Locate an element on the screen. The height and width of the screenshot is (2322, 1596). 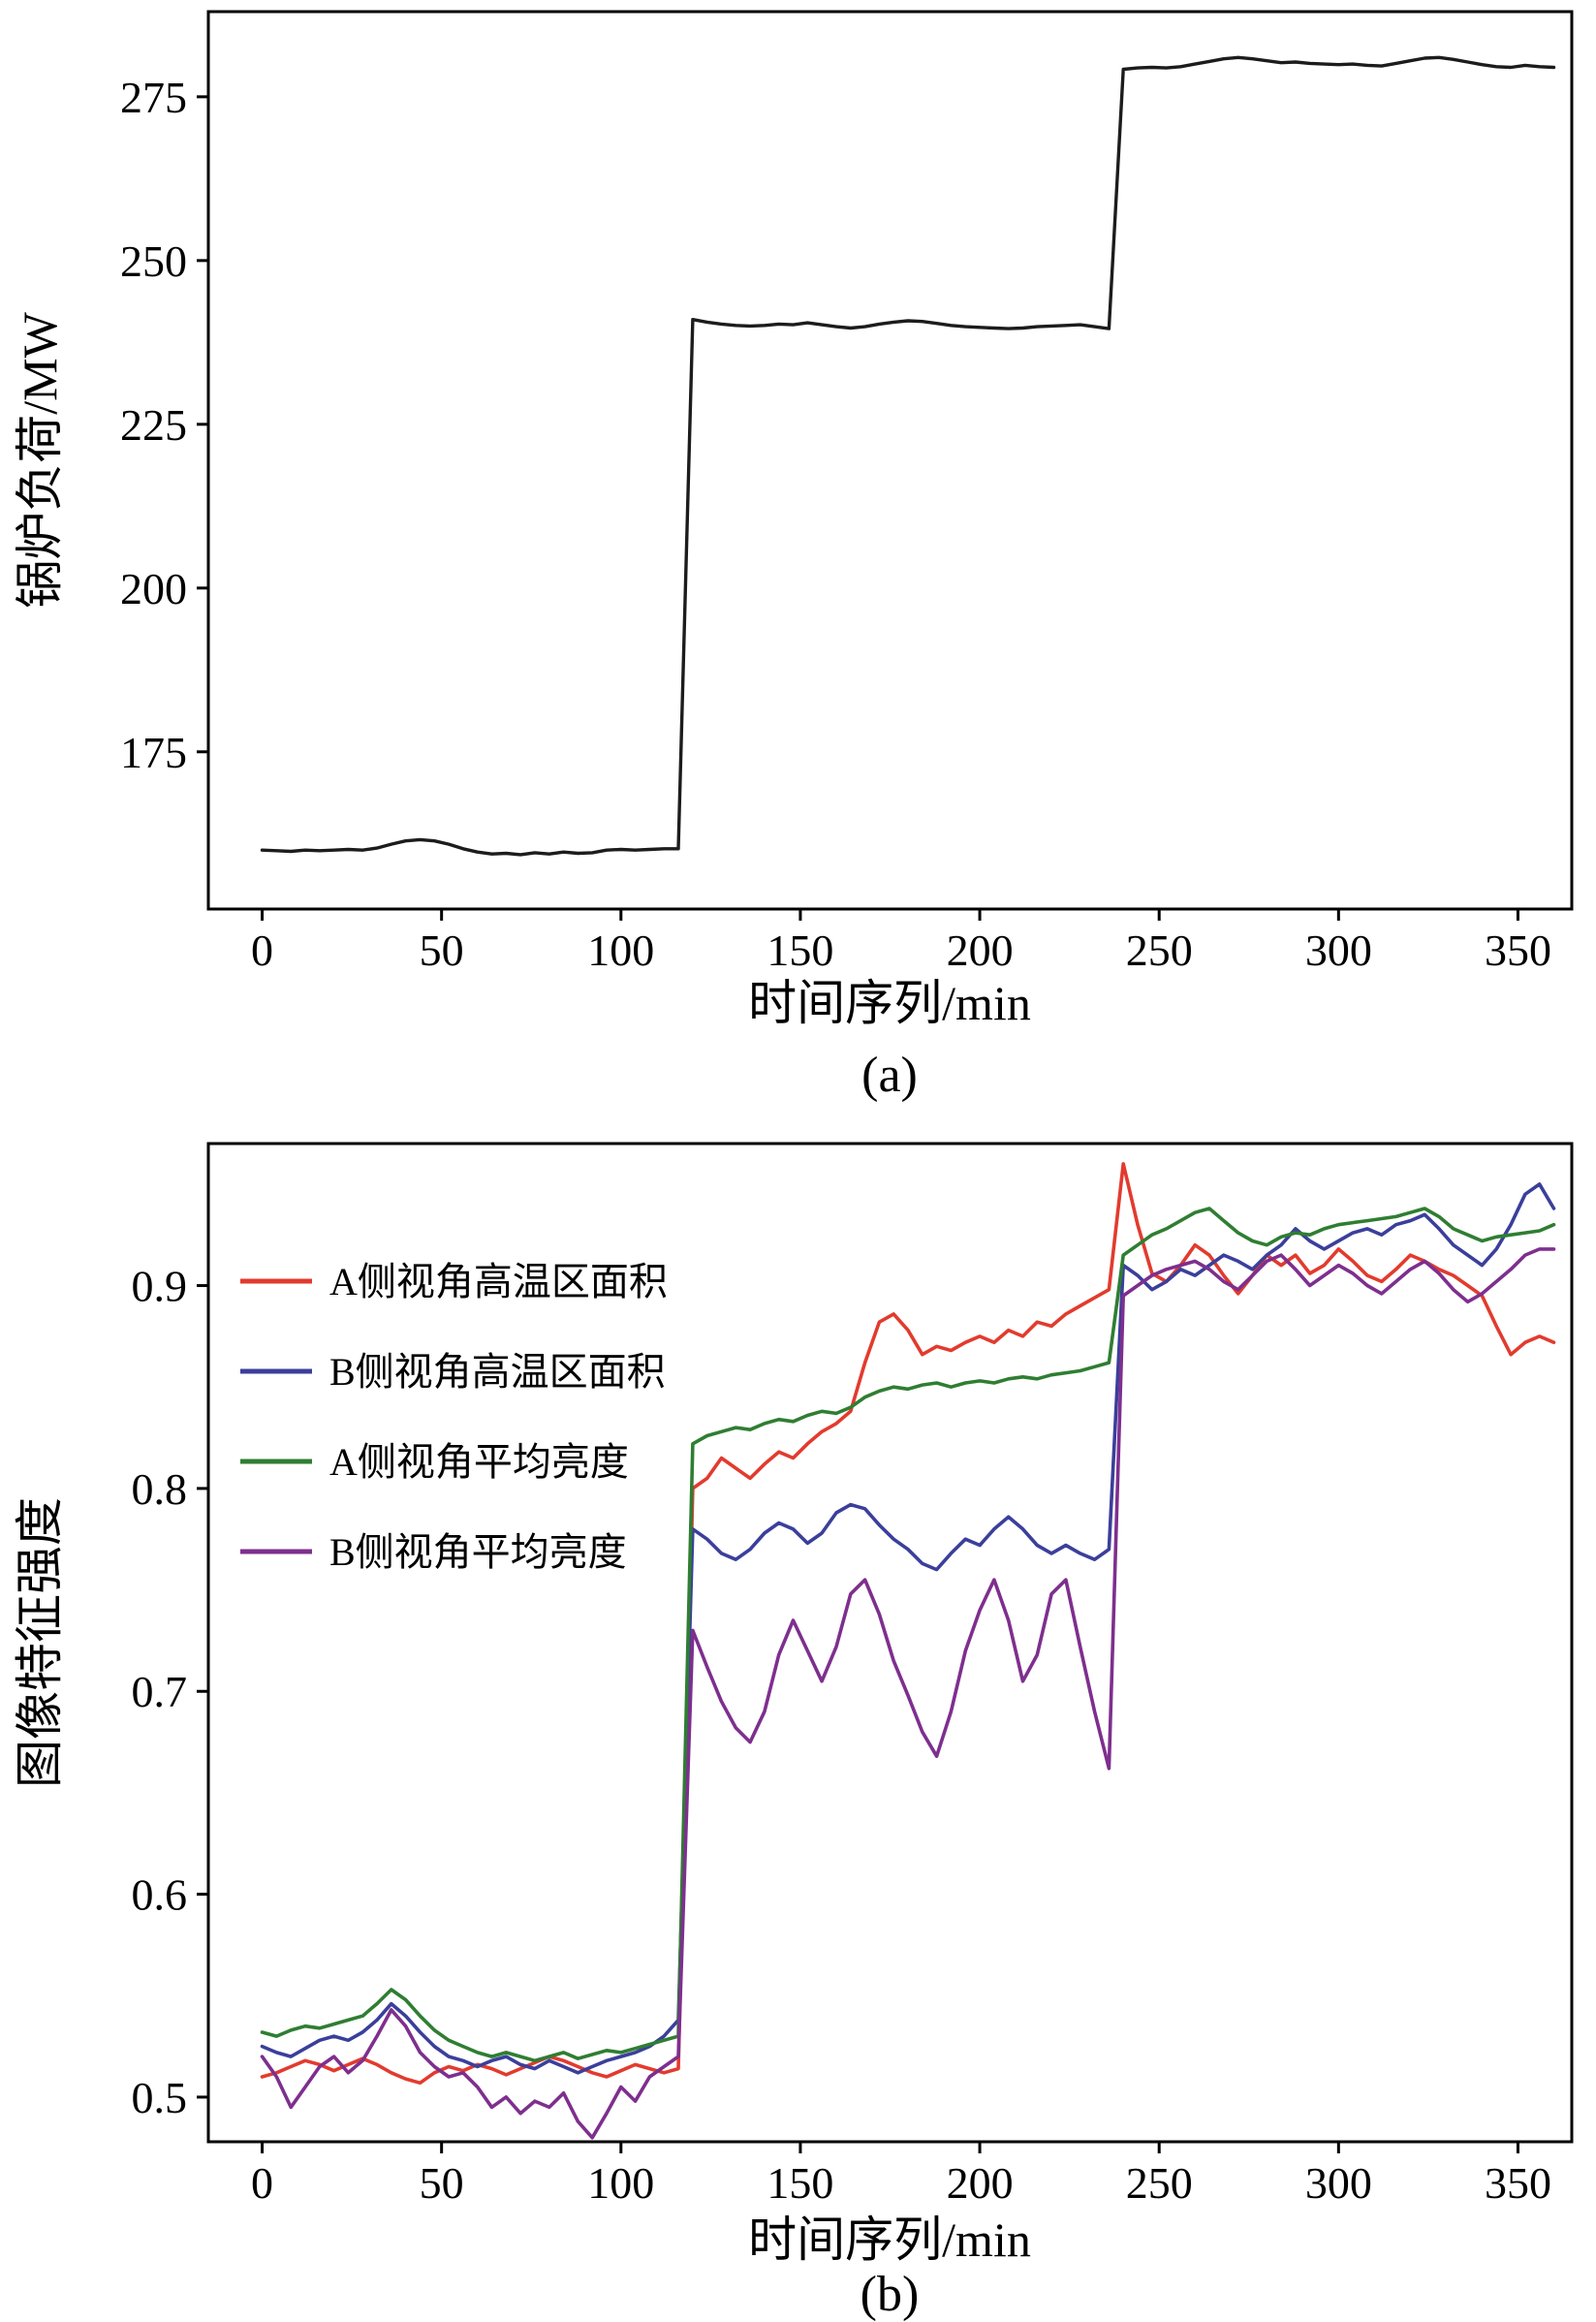
chart-b-x-tick-label: 300 is located at coordinates (1338, 2183).